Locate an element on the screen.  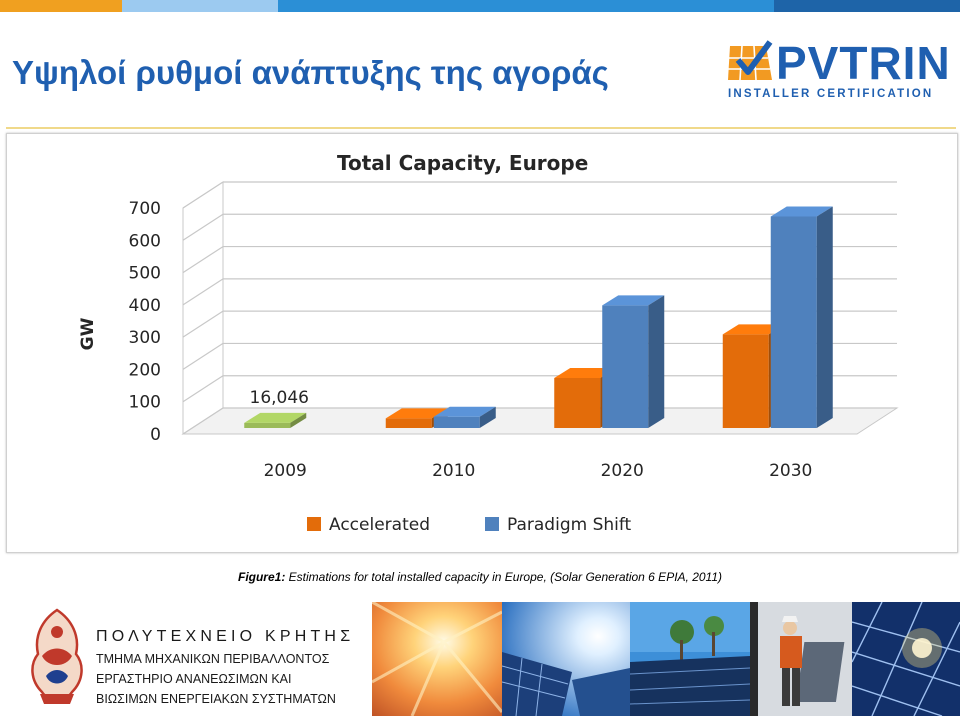
y-axis-label: GW is located at coordinates (88, 333).